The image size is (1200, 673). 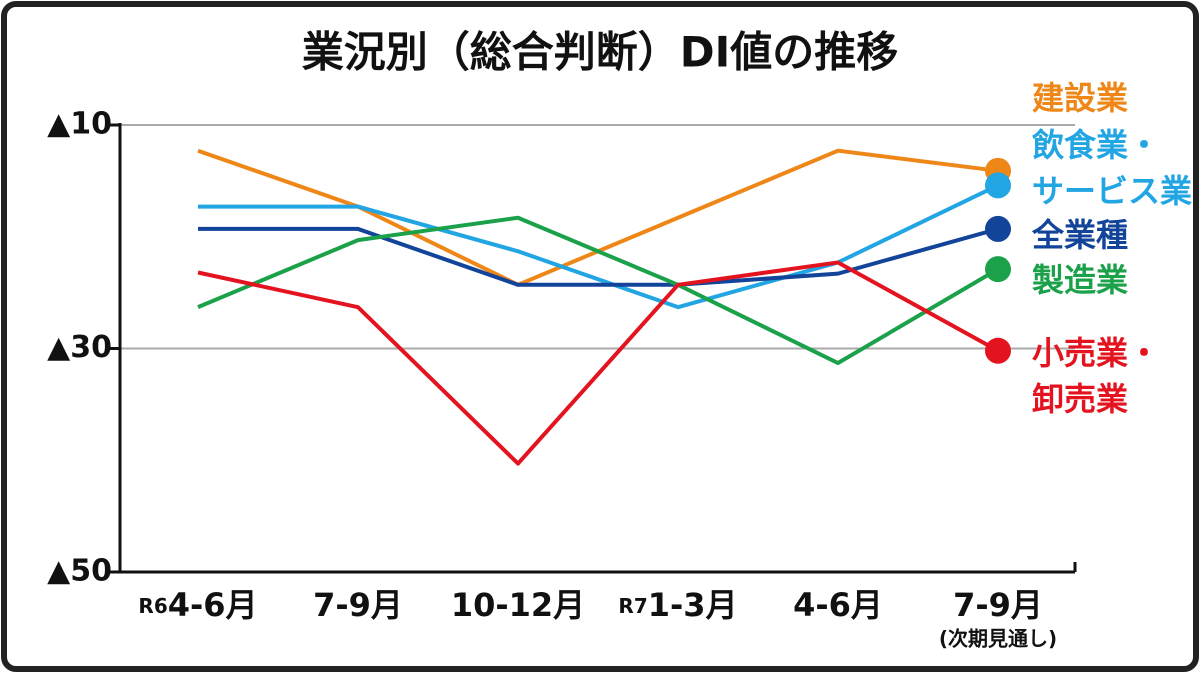 I want to click on category: 1-3月, so click(x=693, y=605).